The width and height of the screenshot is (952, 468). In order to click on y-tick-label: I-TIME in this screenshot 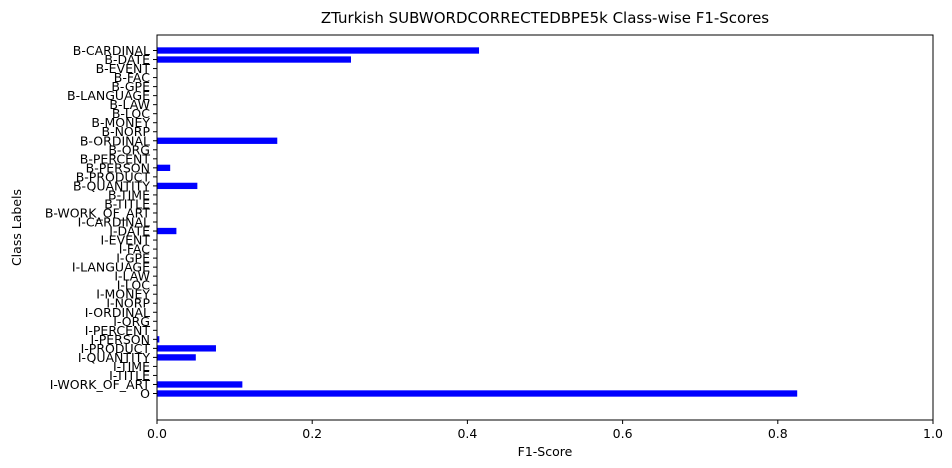, I will do `click(131, 366)`.